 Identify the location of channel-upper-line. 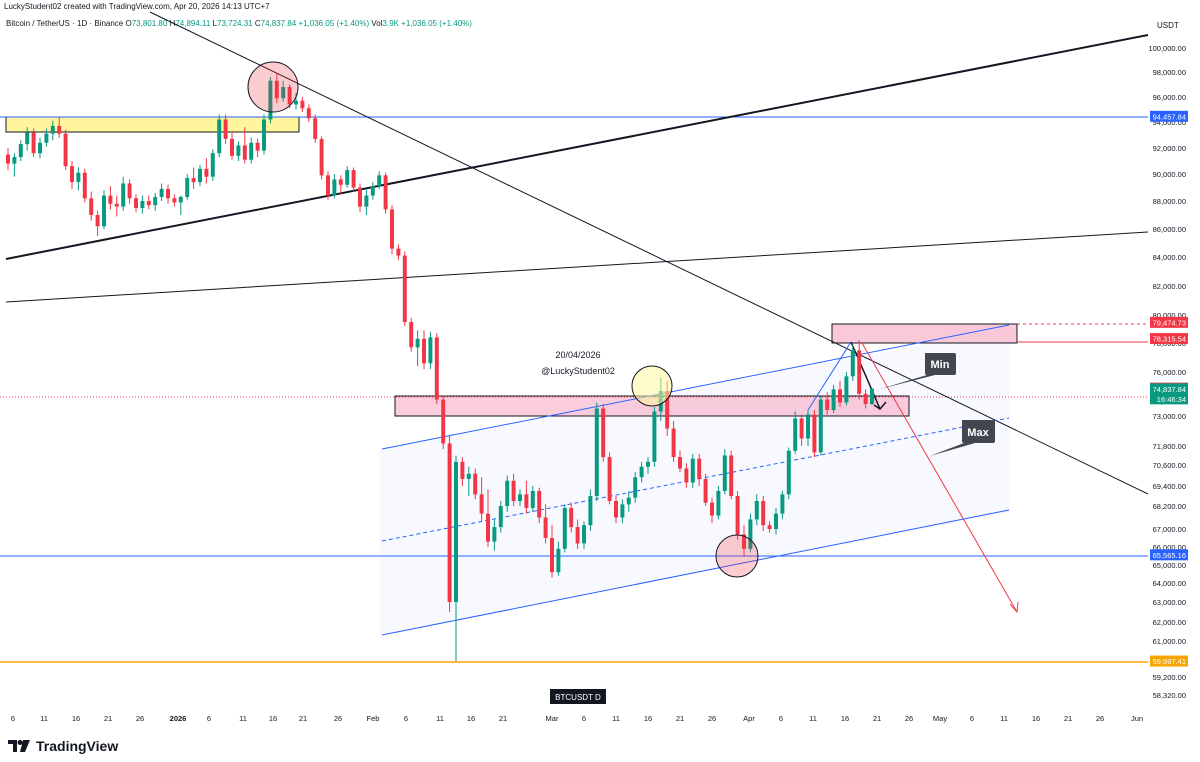
(695, 387).